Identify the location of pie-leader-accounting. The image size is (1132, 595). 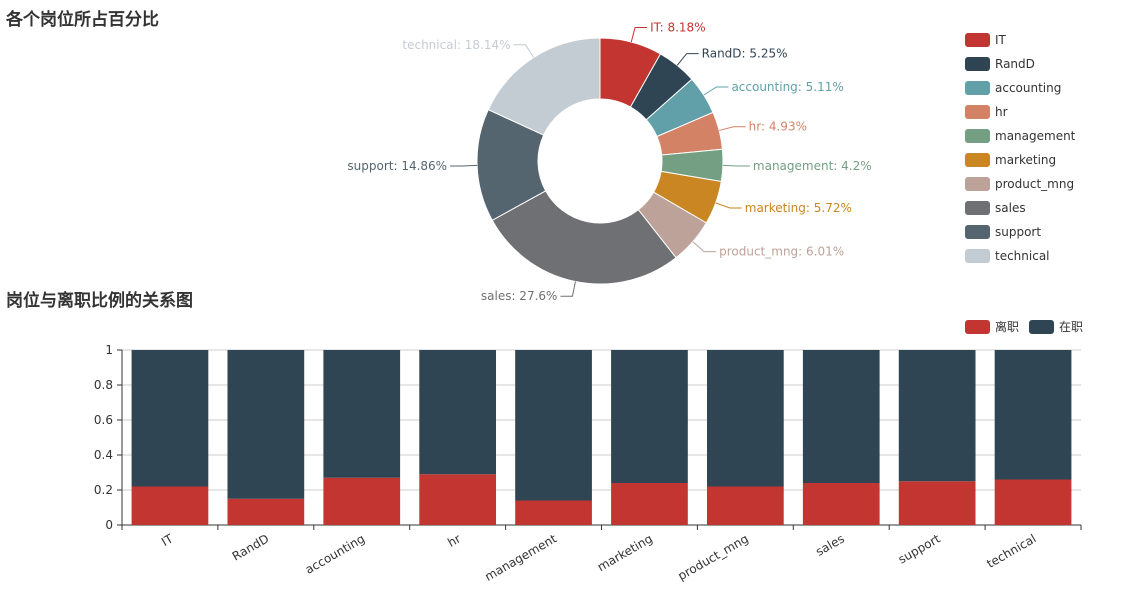
(716, 91).